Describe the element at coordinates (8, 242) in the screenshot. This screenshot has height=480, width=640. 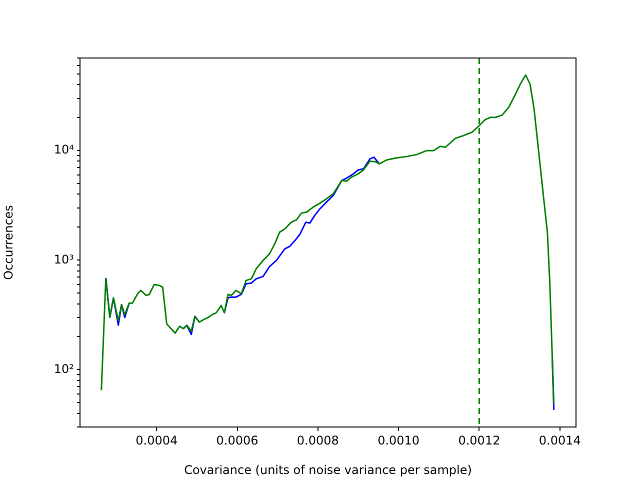
I see `y-axis-title: Occurrences` at that location.